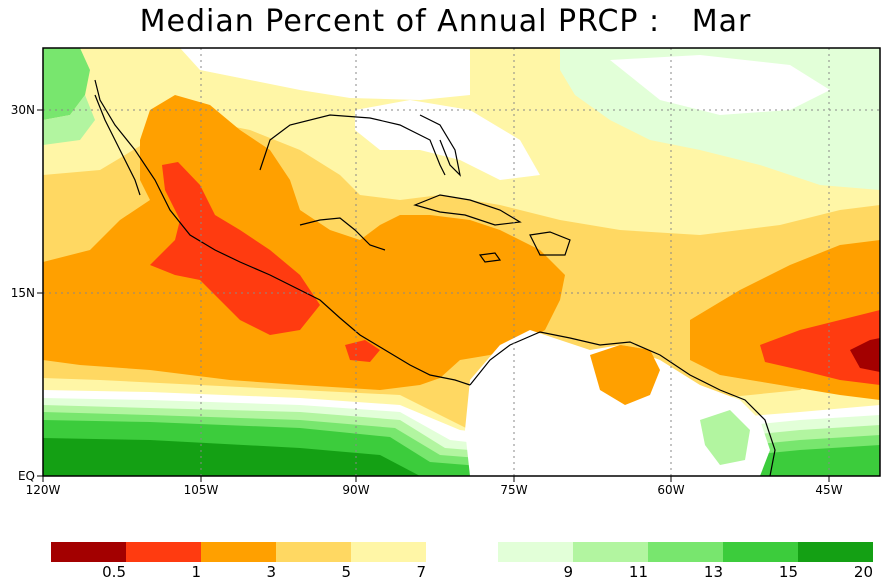 The image size is (891, 588). What do you see at coordinates (865, 355) in the screenshot?
I see `dark-red-atlantic-east` at bounding box center [865, 355].